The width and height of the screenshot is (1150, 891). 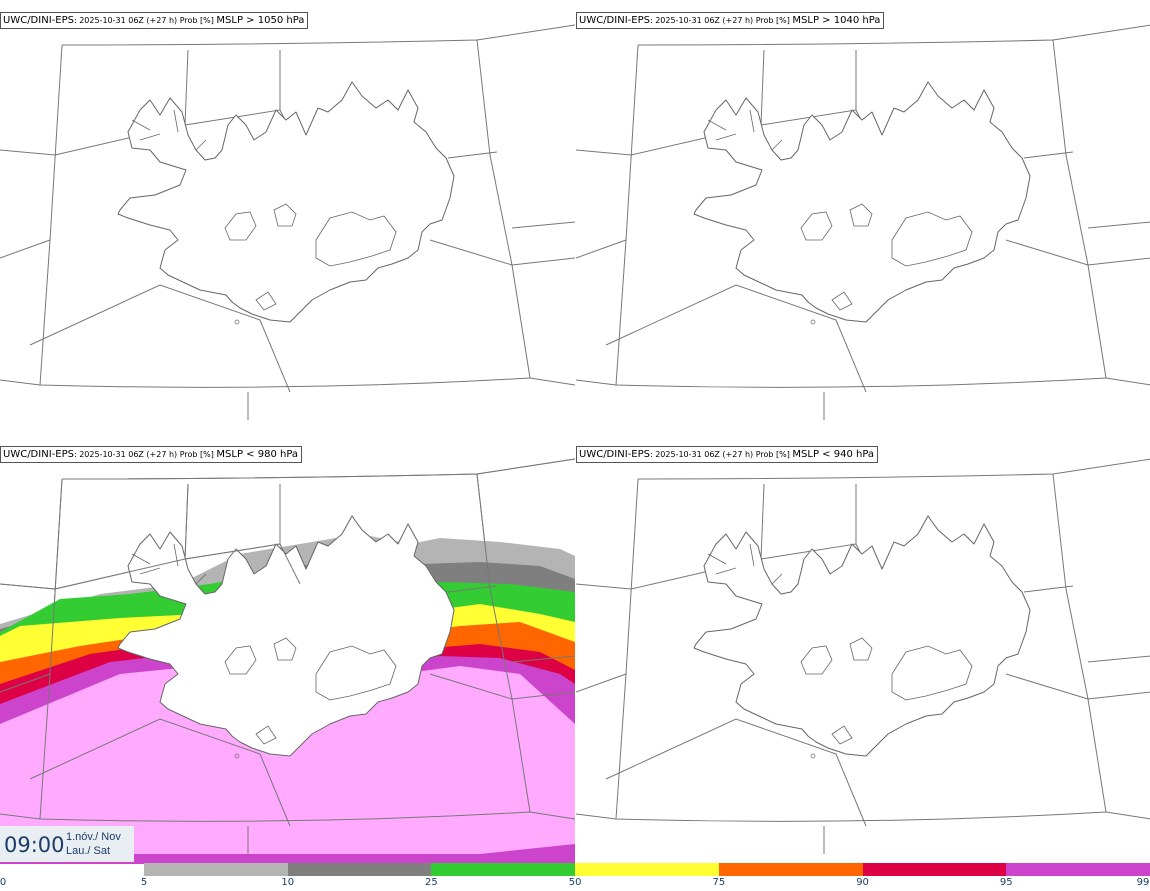 I want to click on valid-time-box: 09:00 1.nóv./ Nov Lau./ Sat, so click(x=67, y=844).